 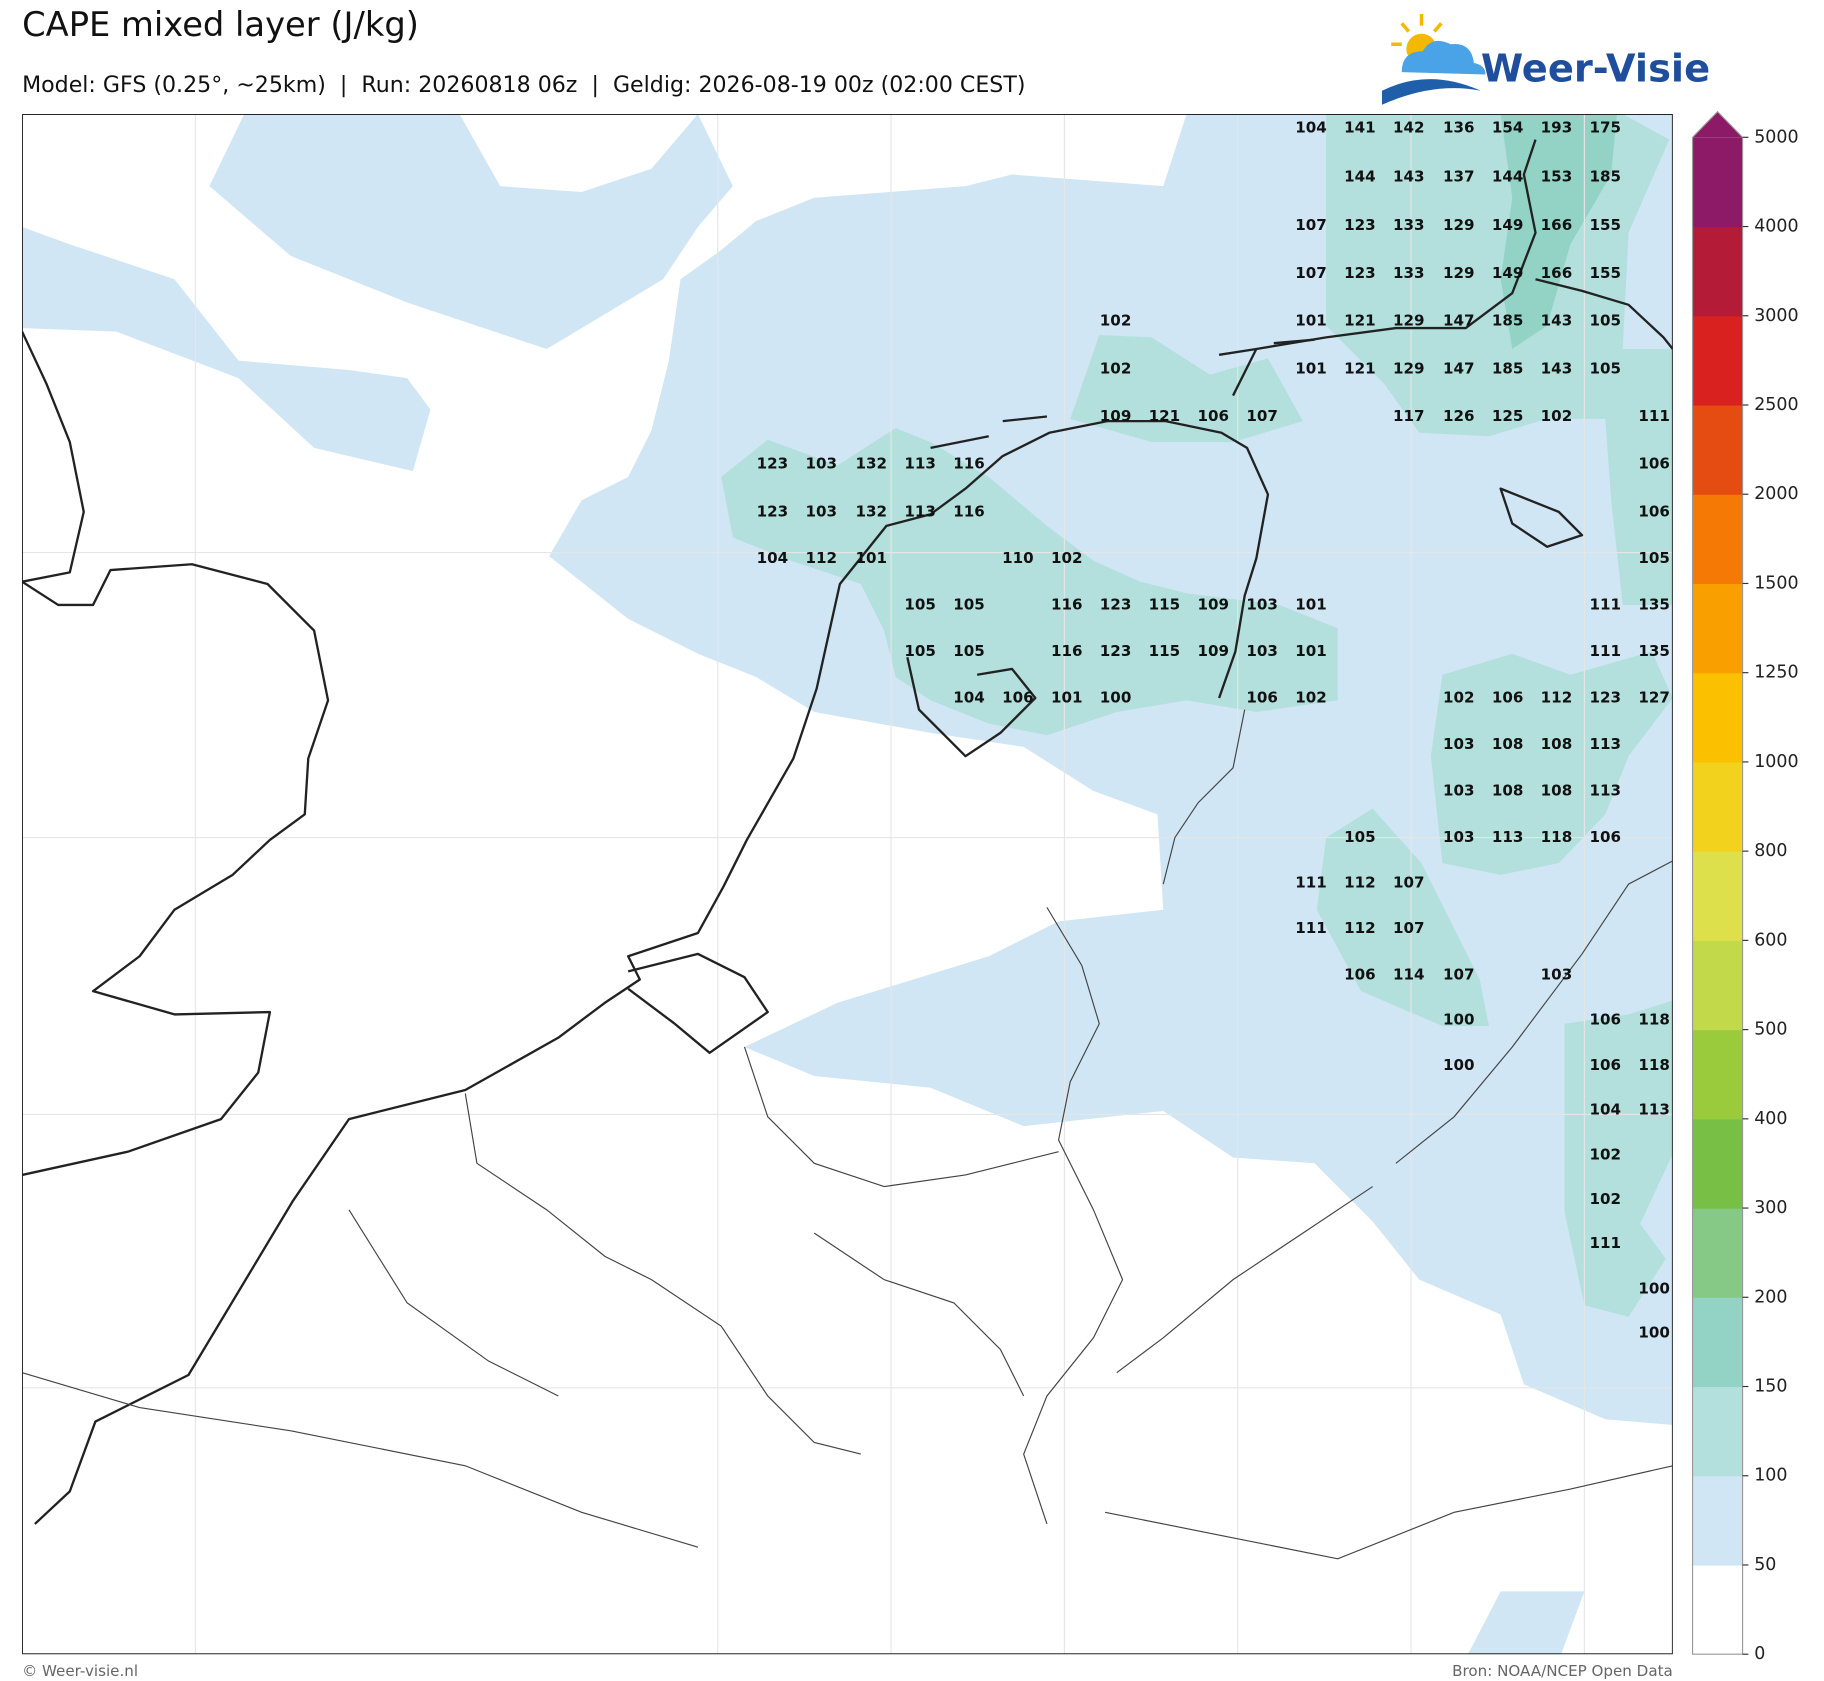 I want to click on value-label: 154, so click(x=1508, y=128).